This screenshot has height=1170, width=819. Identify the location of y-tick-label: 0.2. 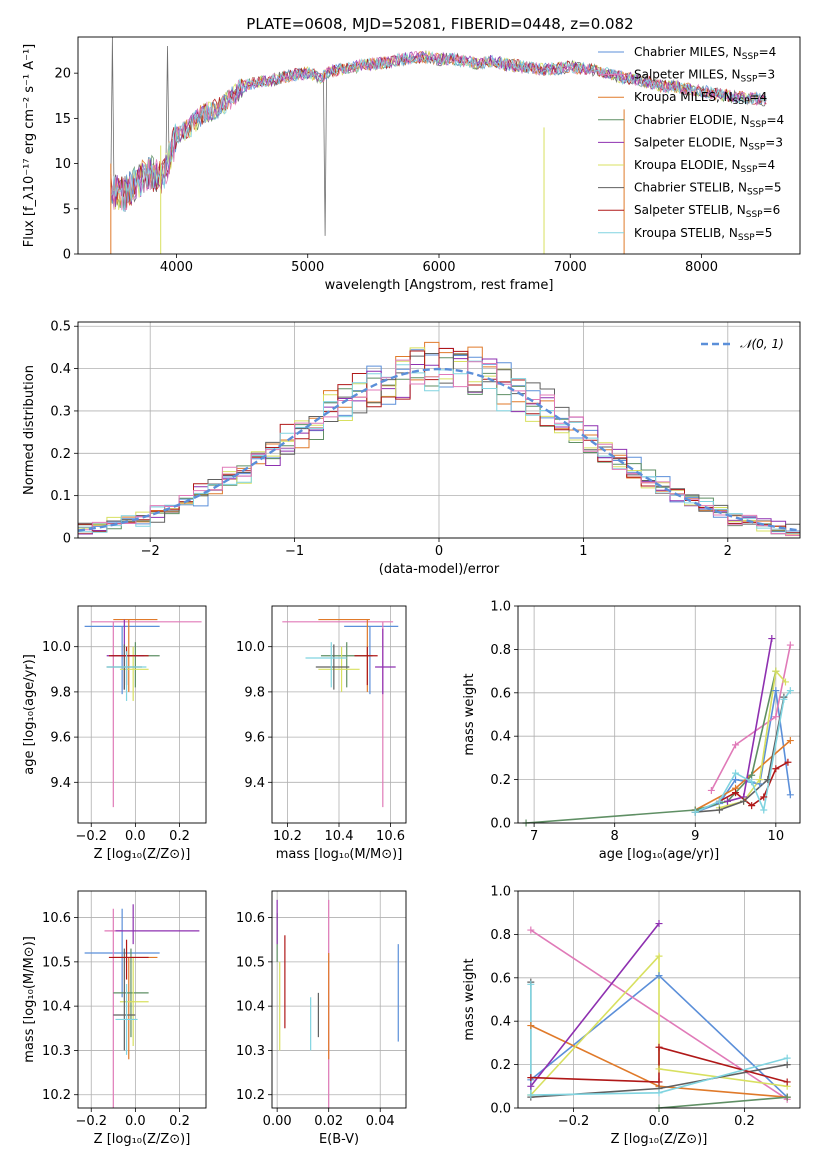
(60, 454).